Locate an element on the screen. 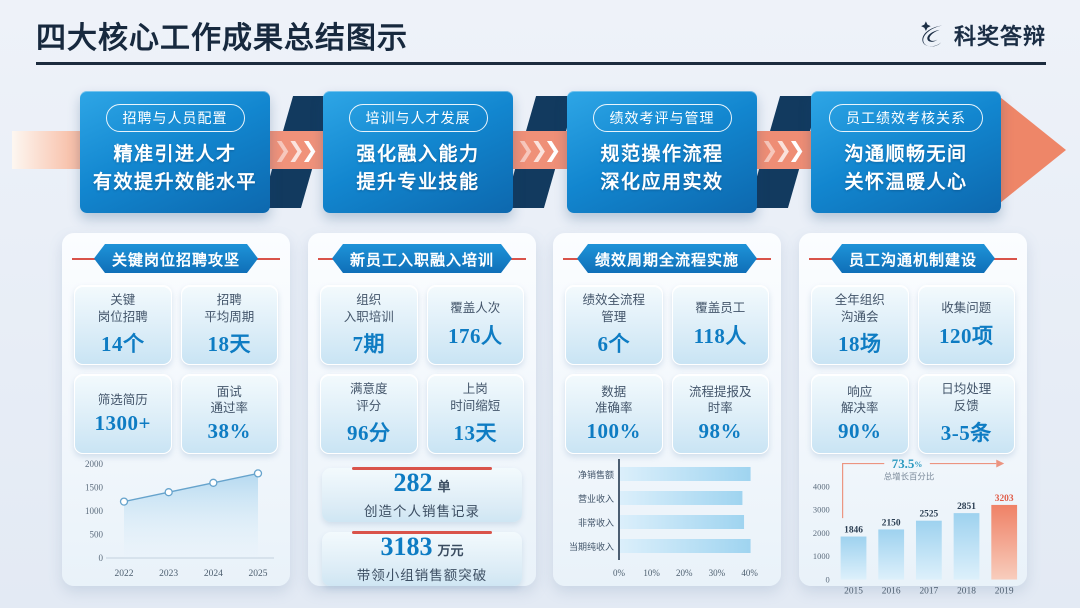 The image size is (1080, 608). stat-value: 7期 is located at coordinates (368, 343).